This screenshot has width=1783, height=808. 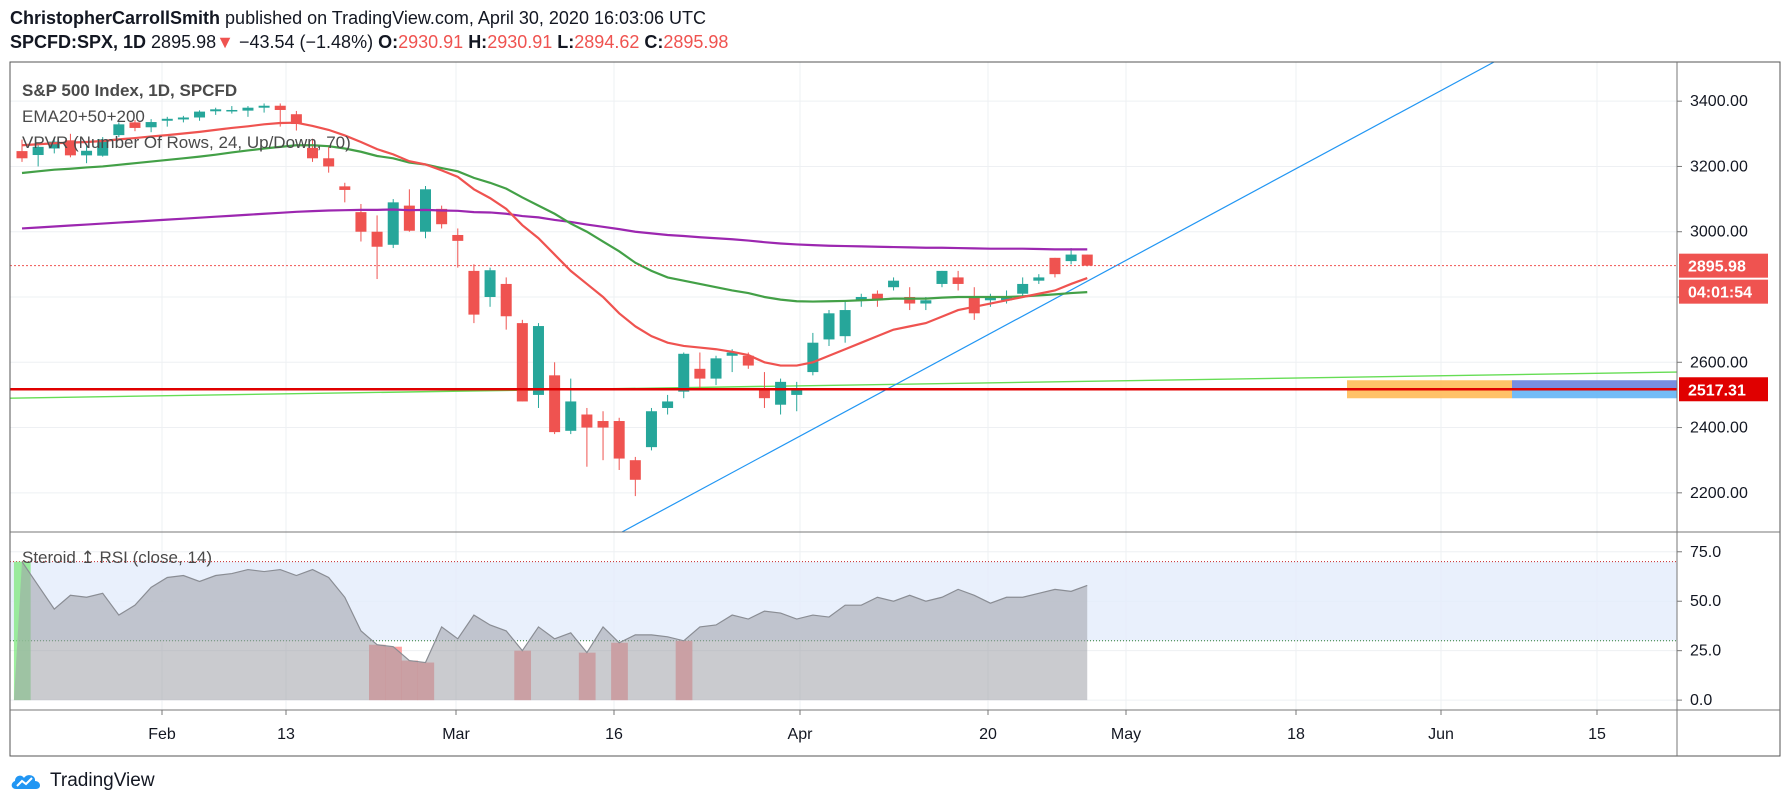 I want to click on vpvr-legend: VPVR (Number Of Rows, 24, Up/Down, 70), so click(x=186, y=142).